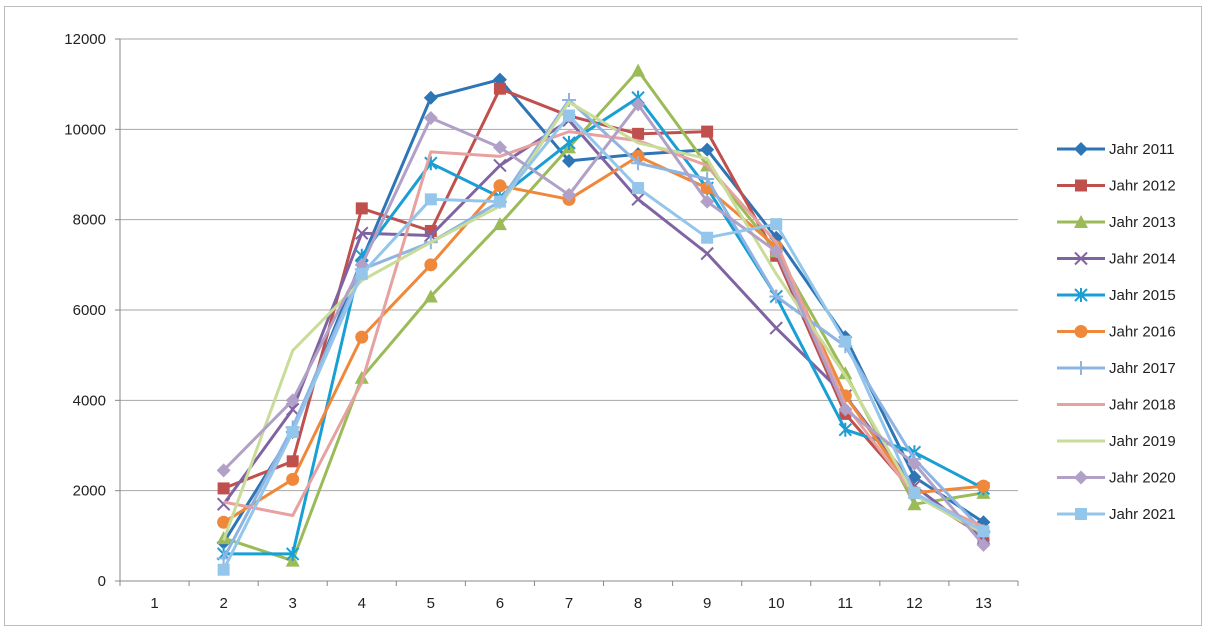 The height and width of the screenshot is (630, 1207). Describe the element at coordinates (776, 603) in the screenshot. I see `x-tick-label: 10` at that location.